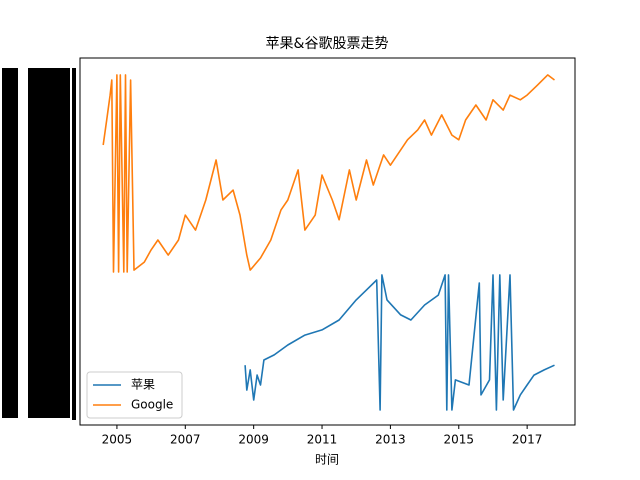 This screenshot has width=640, height=480. I want to click on legend-label: Google, so click(152, 405).